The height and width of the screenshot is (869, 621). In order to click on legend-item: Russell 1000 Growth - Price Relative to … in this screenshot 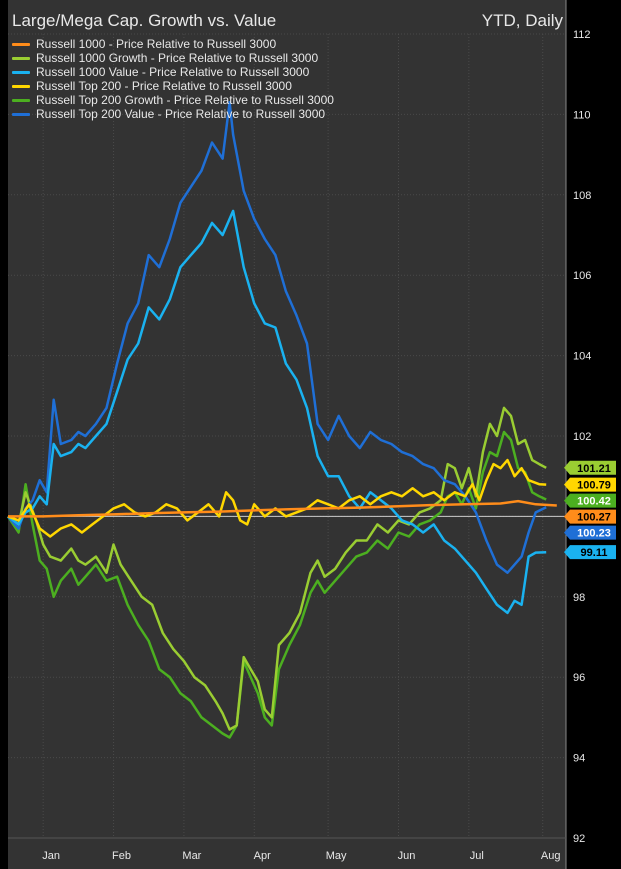, I will do `click(173, 58)`.